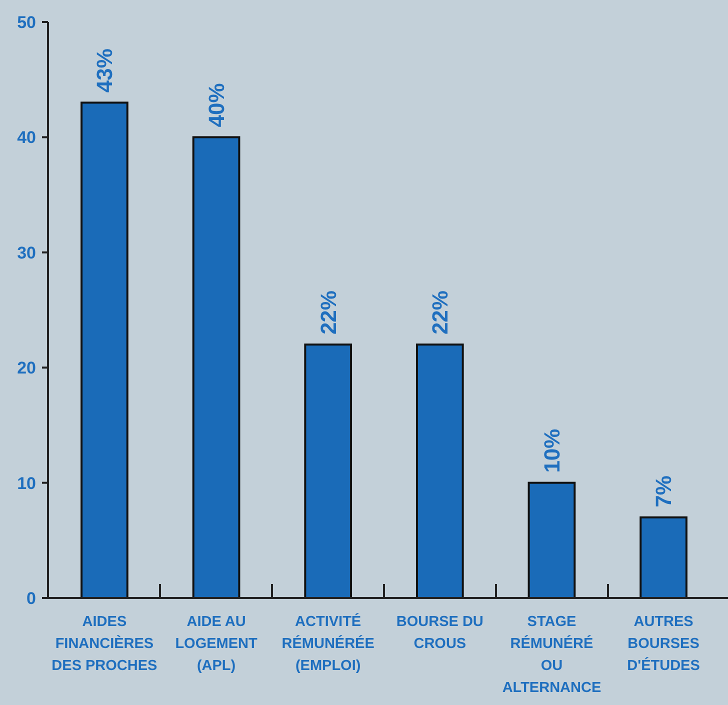 The image size is (728, 705). What do you see at coordinates (551, 450) in the screenshot?
I see `data-label: 10%` at bounding box center [551, 450].